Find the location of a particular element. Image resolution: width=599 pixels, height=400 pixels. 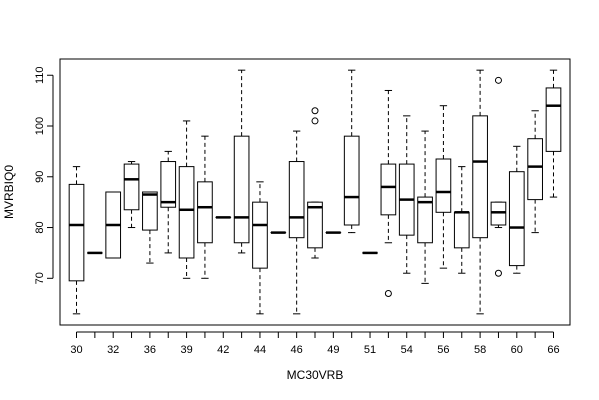

x-tick-label: 30 is located at coordinates (76, 350).